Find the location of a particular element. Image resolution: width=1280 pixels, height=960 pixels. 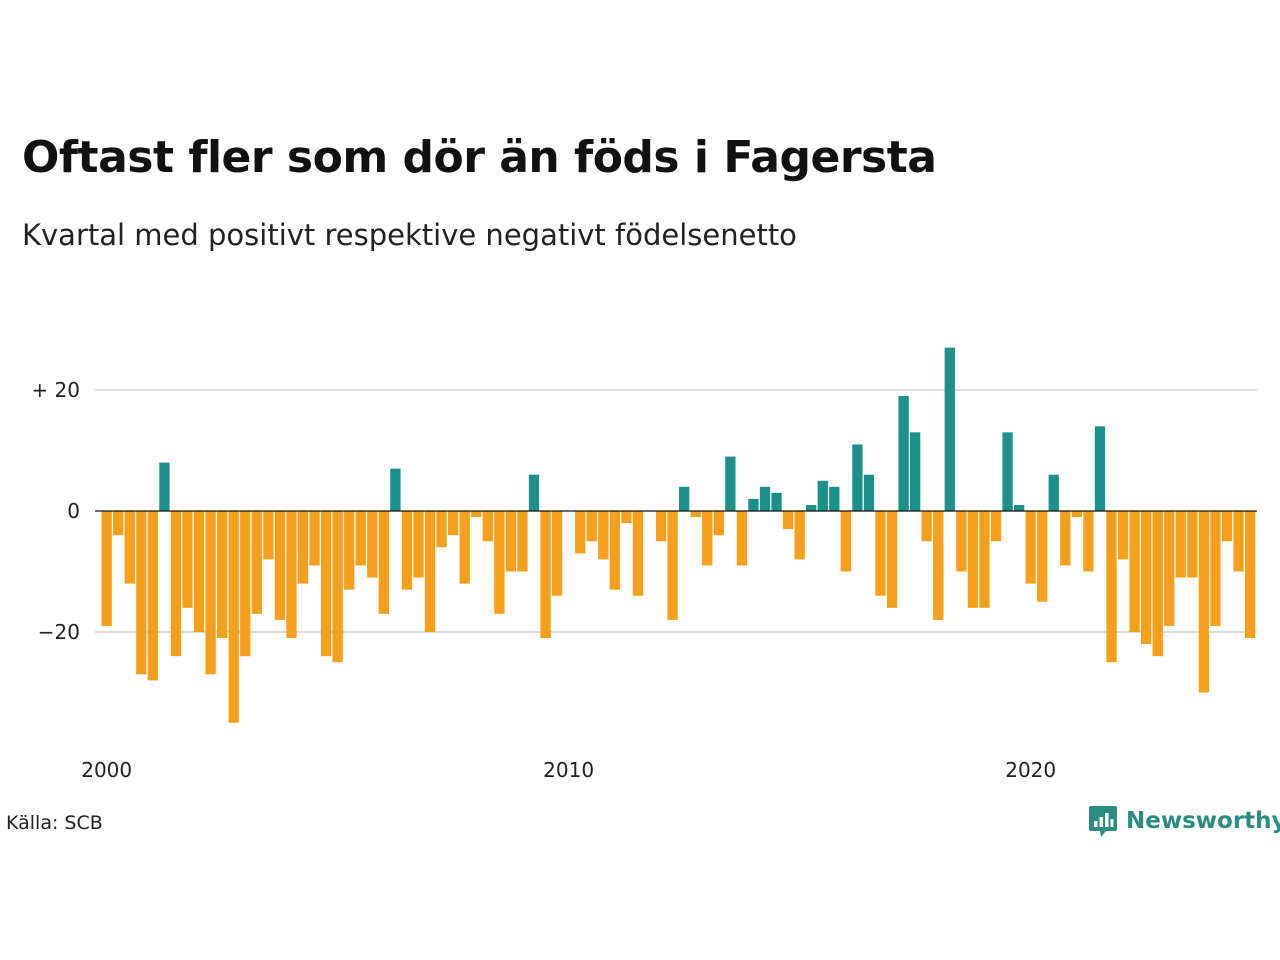

chart-title: Oftast fler som dör än föds i Fagersta is located at coordinates (479, 157).